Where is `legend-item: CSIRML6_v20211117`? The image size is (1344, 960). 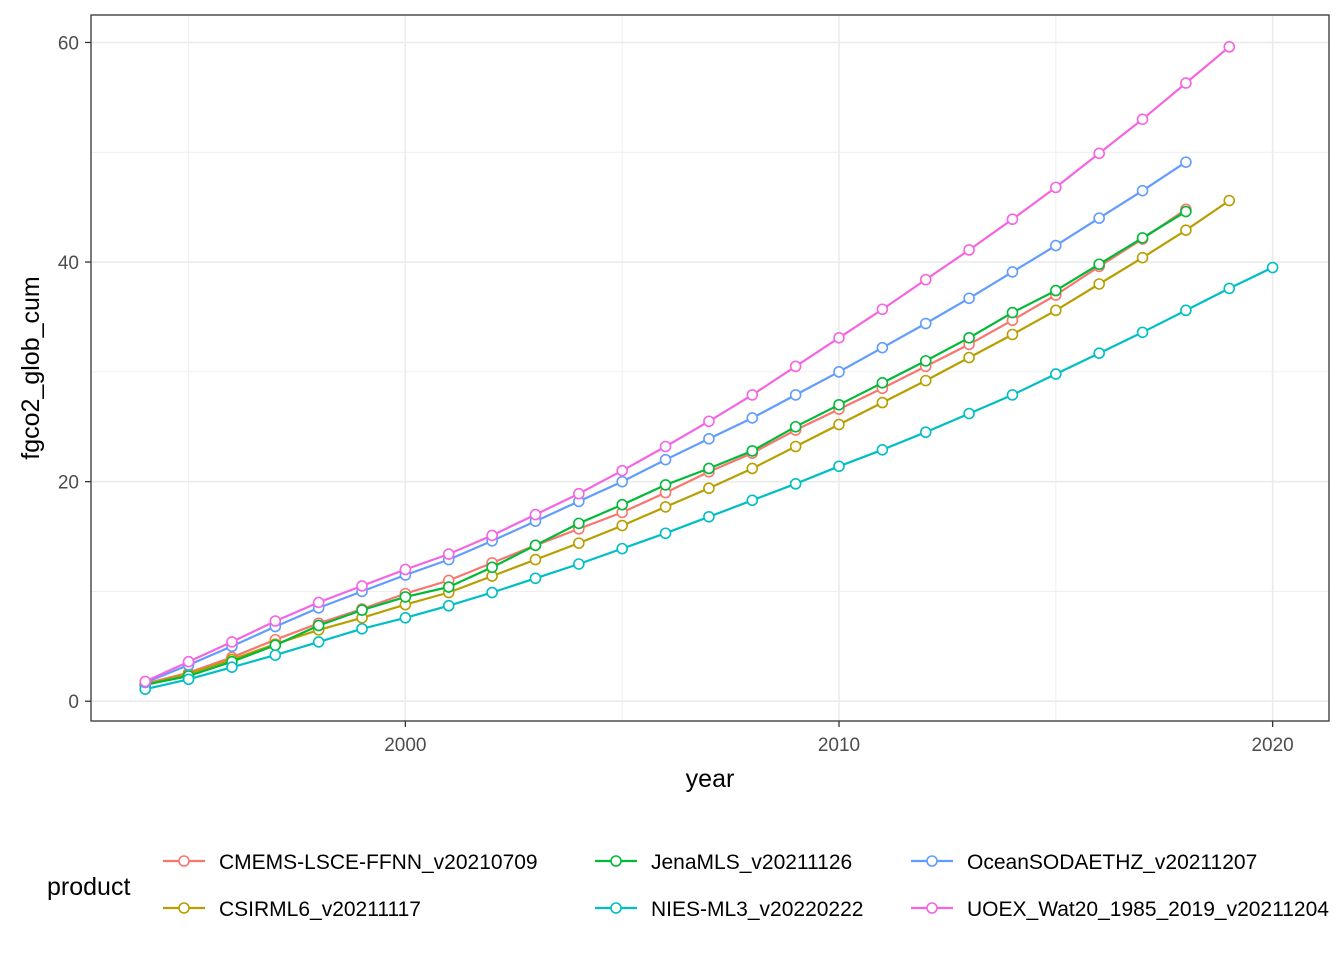 legend-item: CSIRML6_v20211117 is located at coordinates (292, 909).